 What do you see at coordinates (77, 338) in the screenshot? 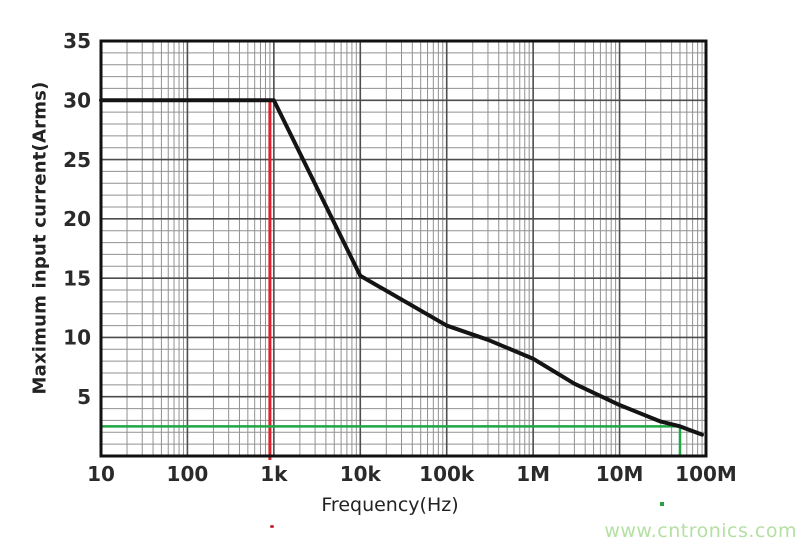
I see `y-tick-label: 10` at bounding box center [77, 338].